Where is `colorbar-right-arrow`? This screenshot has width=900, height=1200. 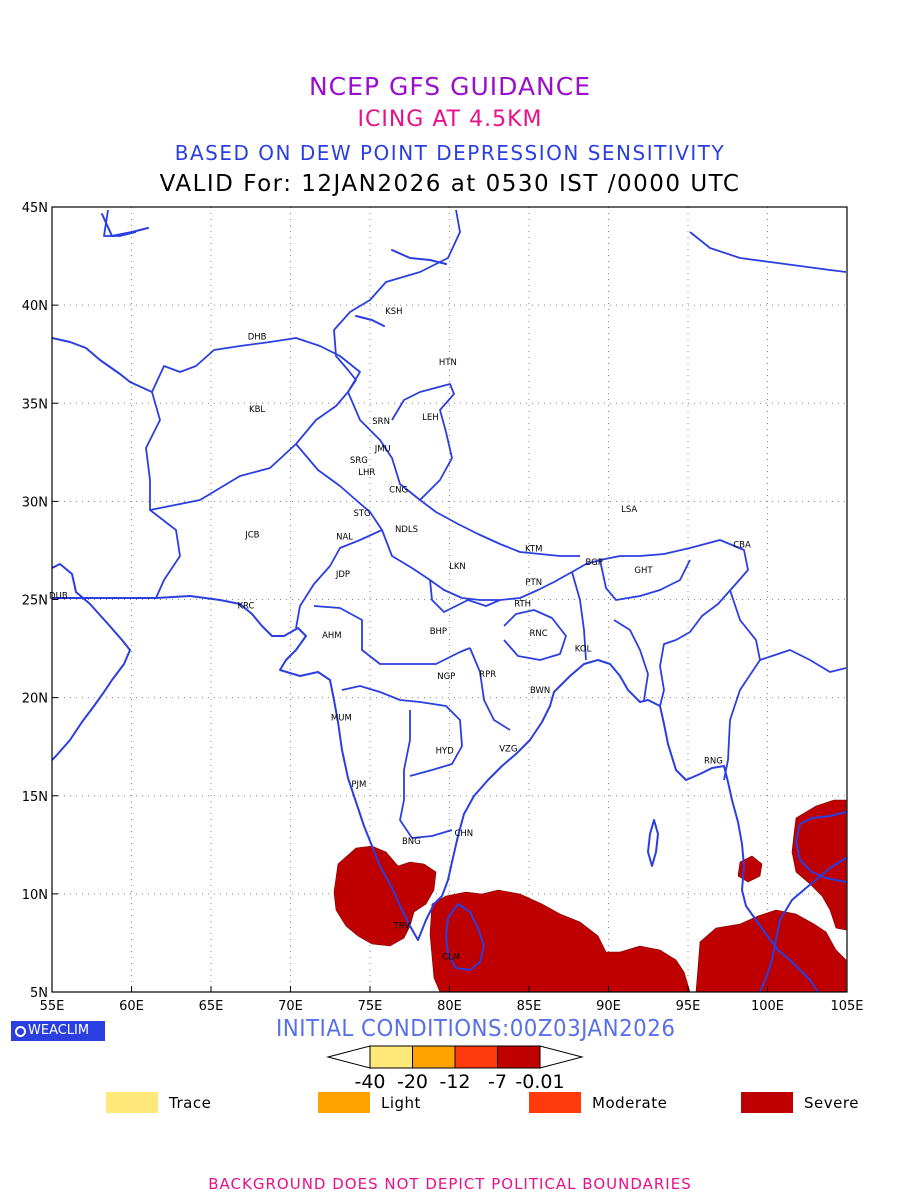 colorbar-right-arrow is located at coordinates (561, 1057).